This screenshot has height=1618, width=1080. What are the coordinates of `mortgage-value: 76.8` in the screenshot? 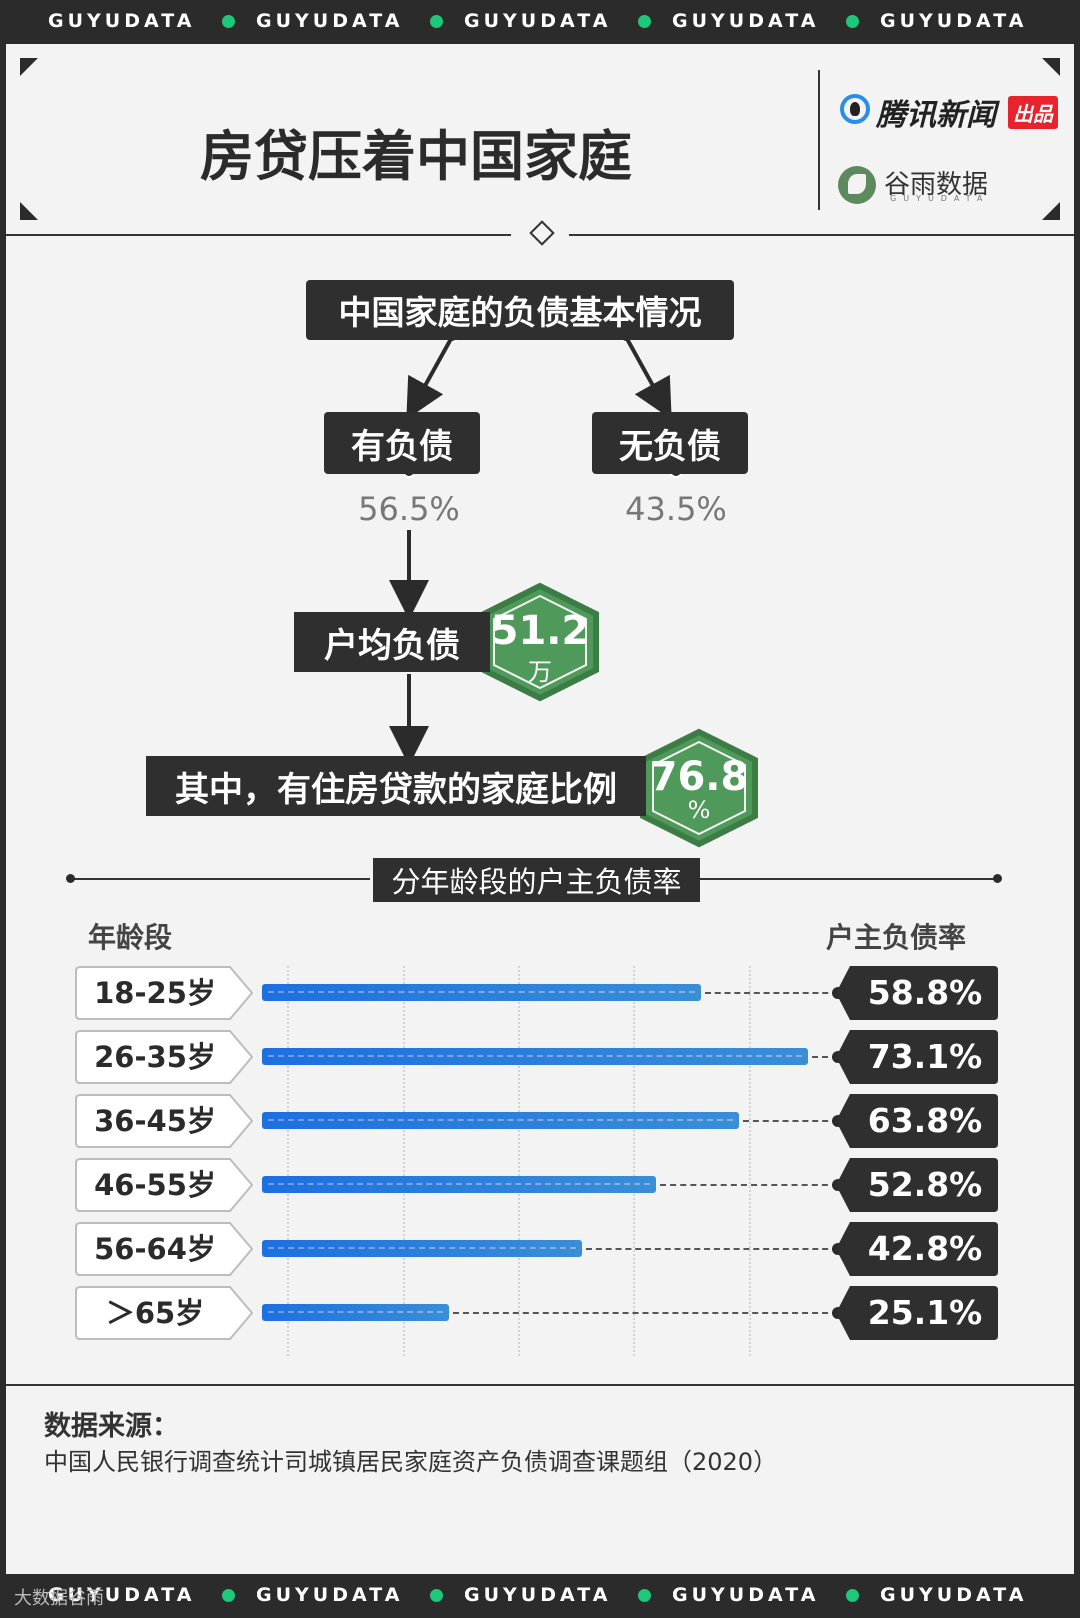 It's located at (699, 777).